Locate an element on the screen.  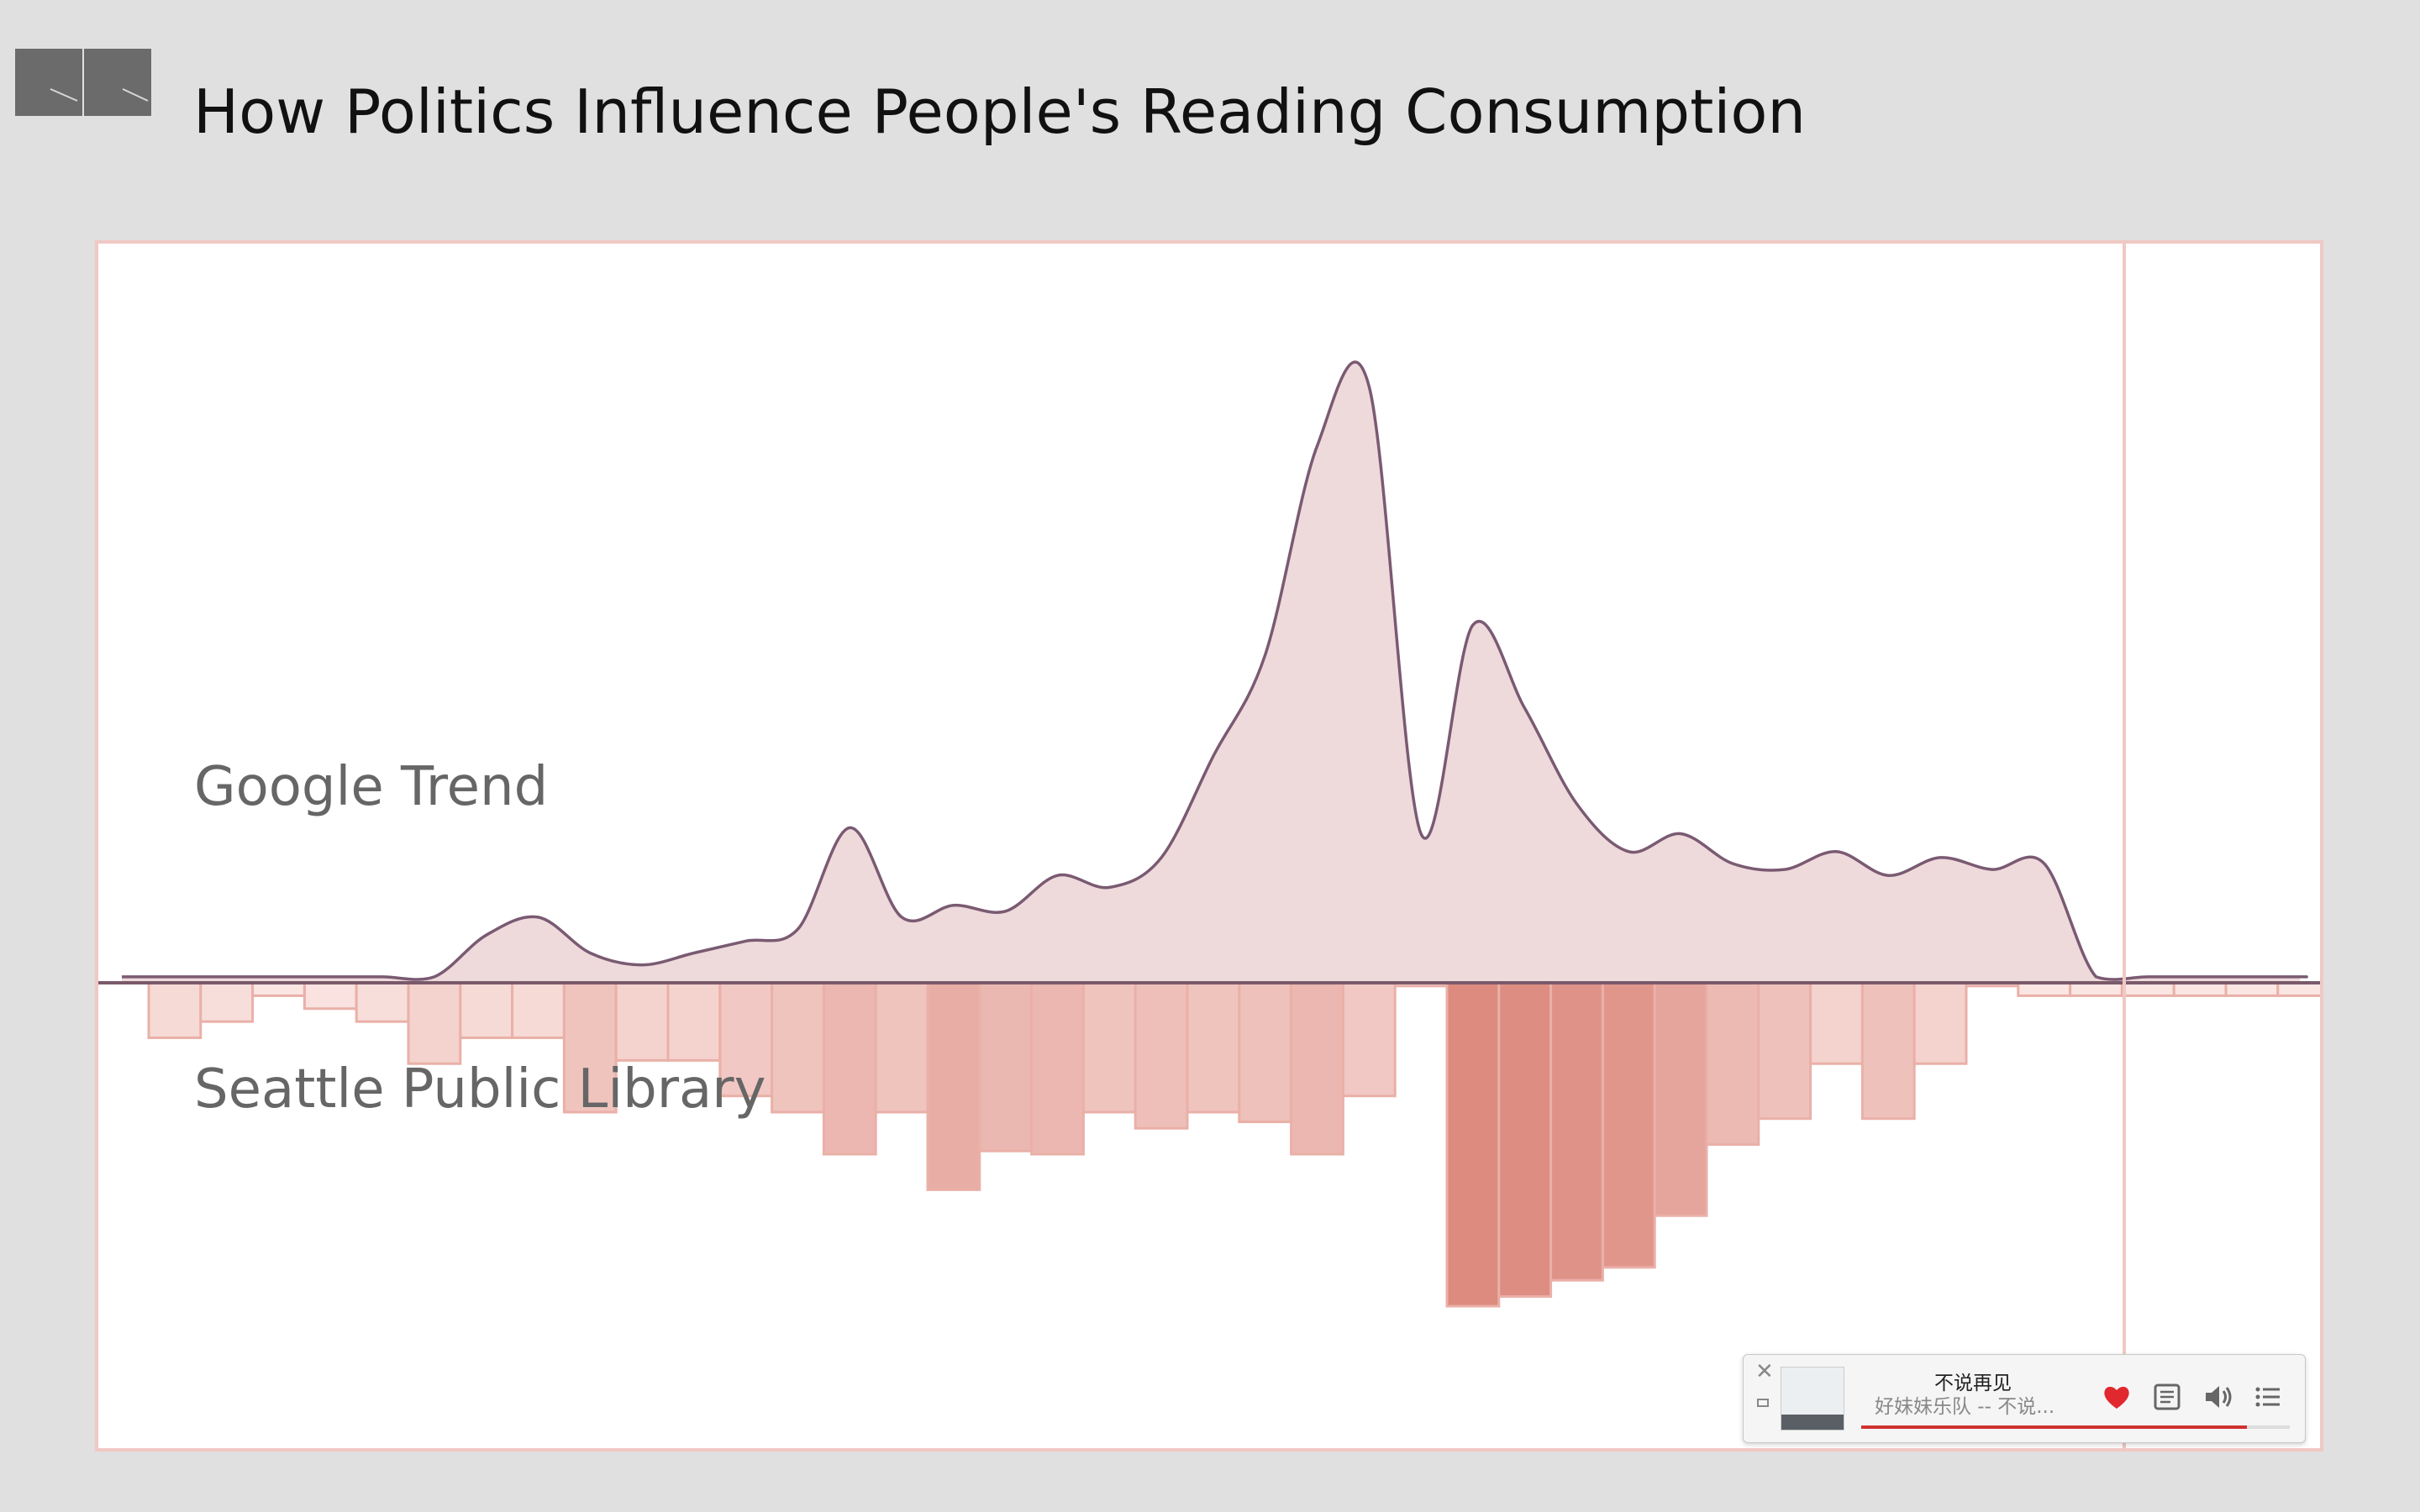
album-cover is located at coordinates (1812, 1399).